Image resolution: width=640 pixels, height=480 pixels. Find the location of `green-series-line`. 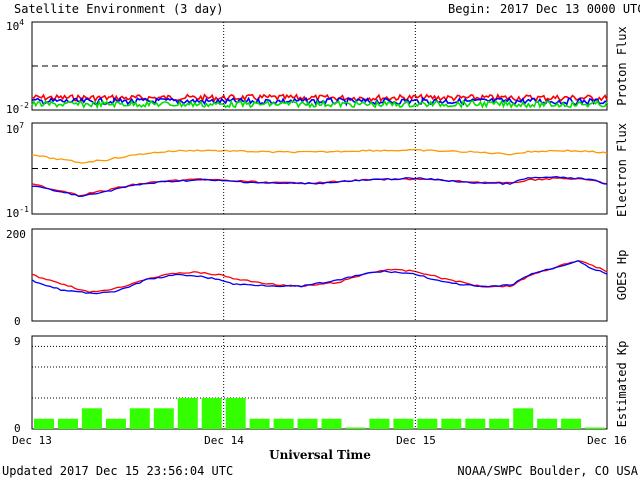

green-series-line is located at coordinates (319, 104).